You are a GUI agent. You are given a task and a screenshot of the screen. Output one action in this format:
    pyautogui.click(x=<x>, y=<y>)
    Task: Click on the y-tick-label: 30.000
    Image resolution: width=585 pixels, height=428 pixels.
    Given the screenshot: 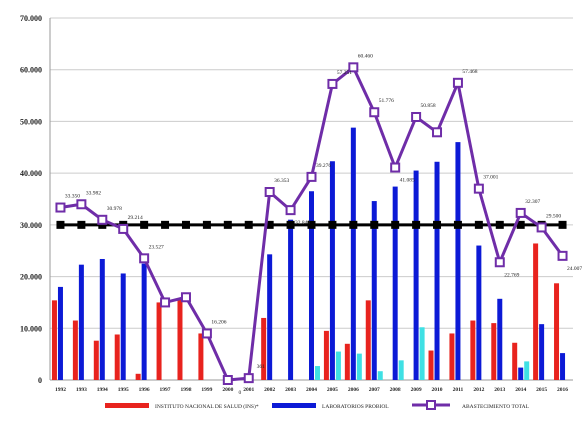 What is the action you would take?
    pyautogui.click(x=31, y=225)
    